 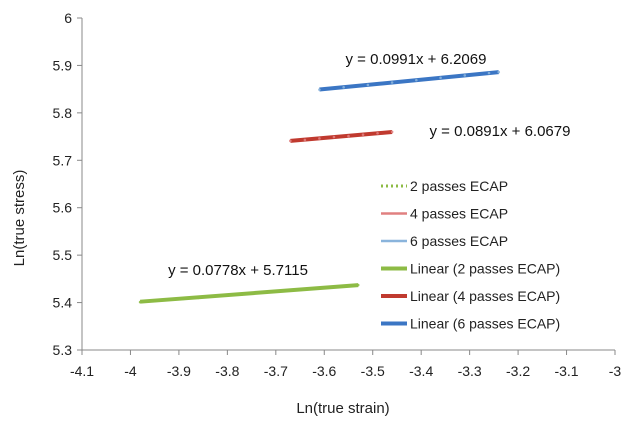 What do you see at coordinates (63, 303) in the screenshot?
I see `y-tick-label: 5.4` at bounding box center [63, 303].